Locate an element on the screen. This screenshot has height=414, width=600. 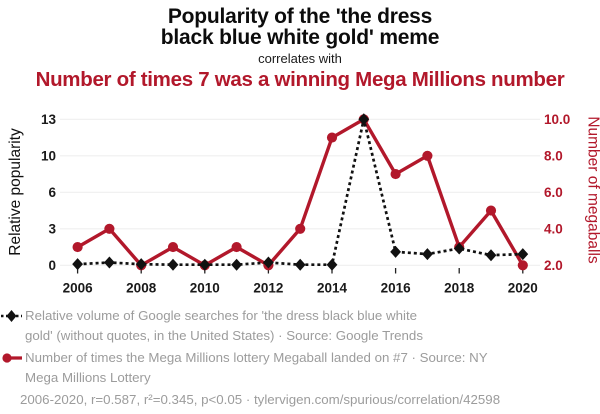
title-line-1: Popularity of the 'the dress is located at coordinates (300, 16).